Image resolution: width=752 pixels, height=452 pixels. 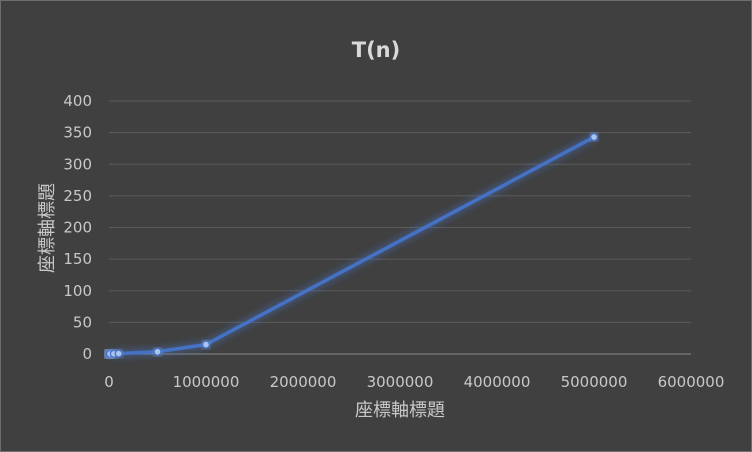 I want to click on y-tick-label-4: 200, so click(x=77, y=228).